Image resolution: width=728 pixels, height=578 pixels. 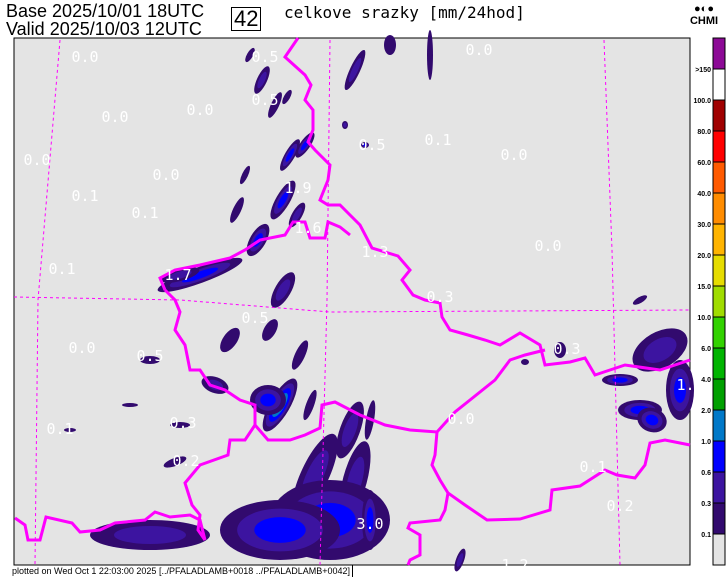 I want to click on forecast-step: 42, so click(x=246, y=19).